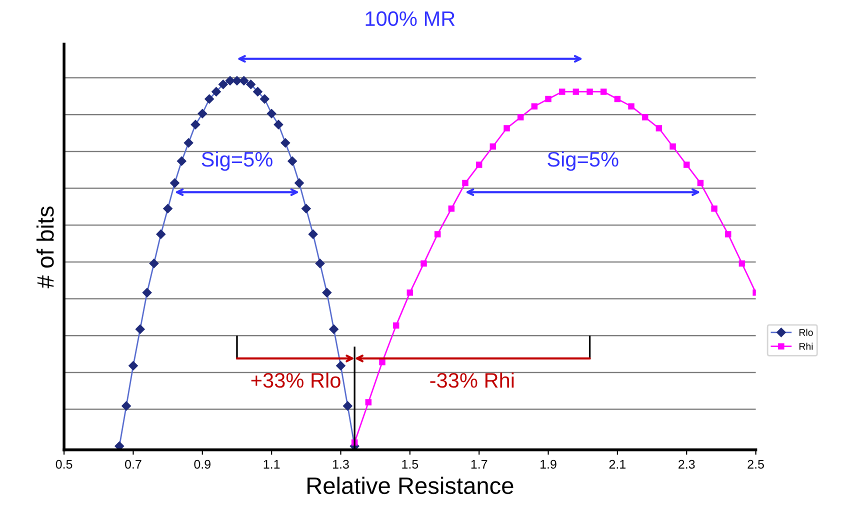 The image size is (854, 520). I want to click on x-tick-label: 0.9, so click(202, 464).